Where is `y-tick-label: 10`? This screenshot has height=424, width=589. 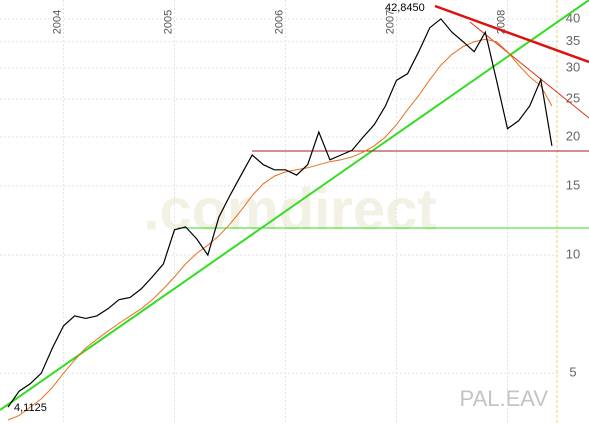 y-tick-label: 10 is located at coordinates (573, 254).